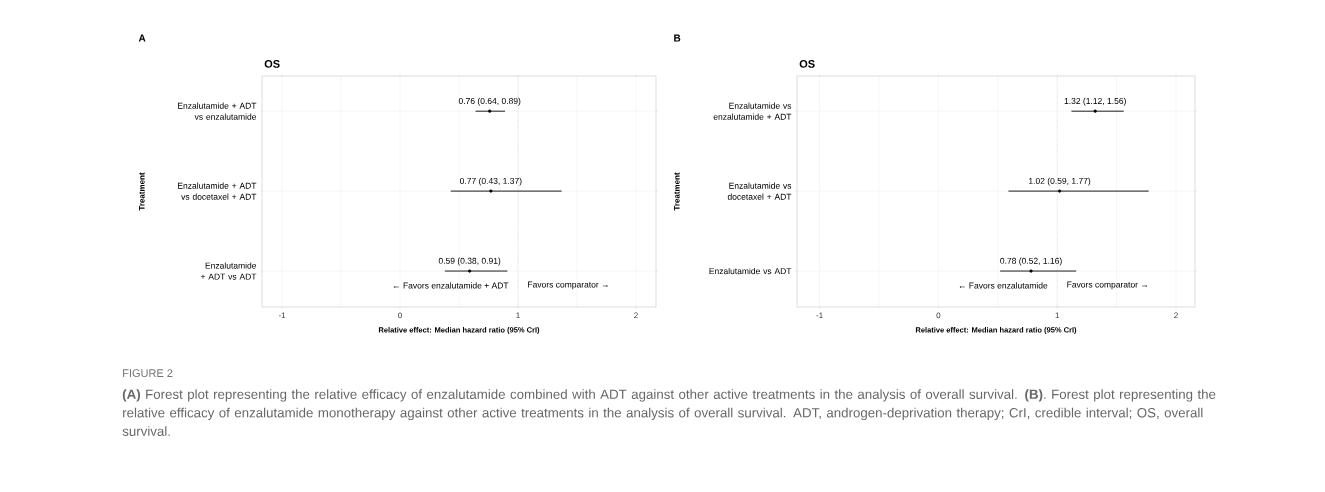 Image resolution: width=1325 pixels, height=492 pixels. Describe the element at coordinates (217, 111) in the screenshot. I see `y-tick-label: Enzalutamide + ADT vs enzalutamide` at that location.